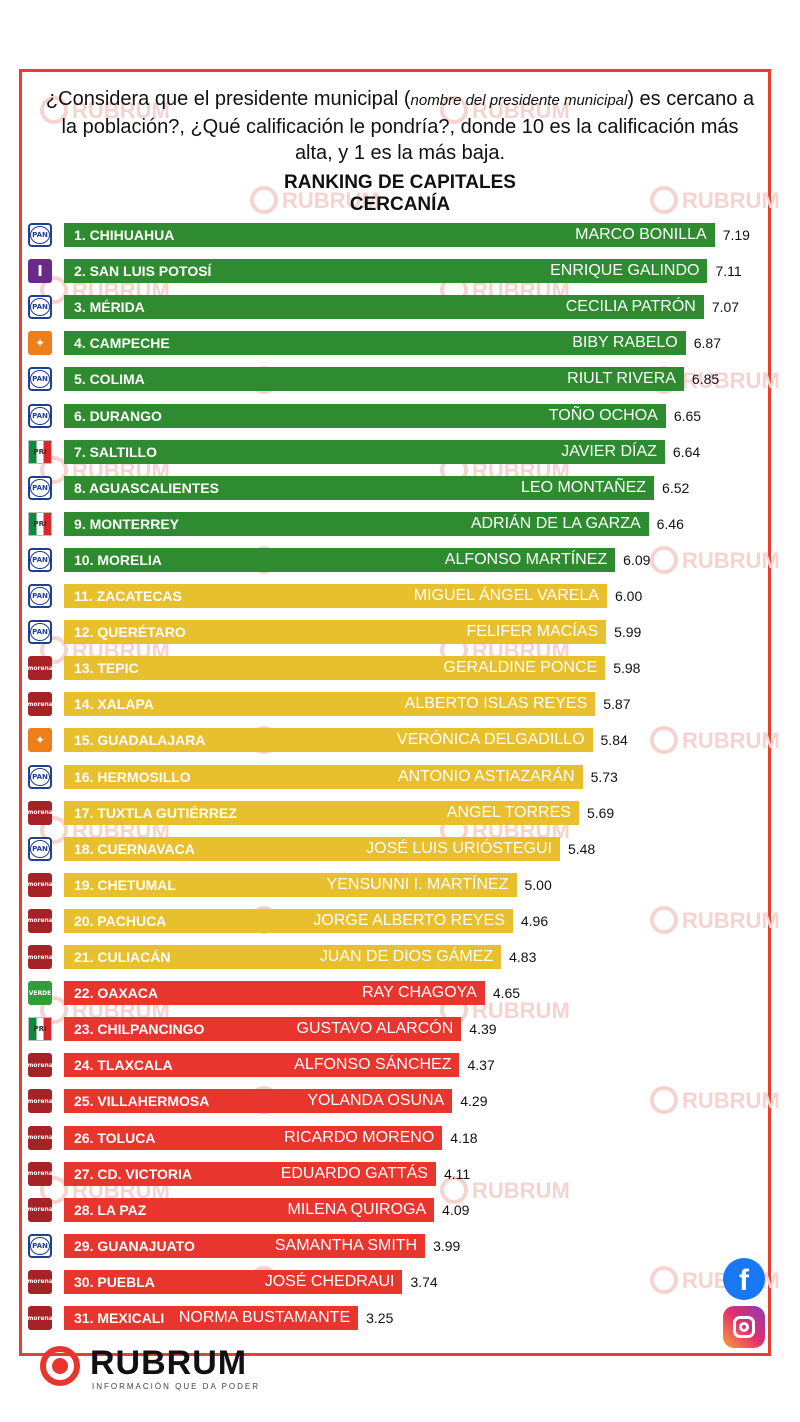 This screenshot has width=800, height=1422. Describe the element at coordinates (520, 668) in the screenshot. I see `mayor-label: GERALDINE PONCE` at that location.